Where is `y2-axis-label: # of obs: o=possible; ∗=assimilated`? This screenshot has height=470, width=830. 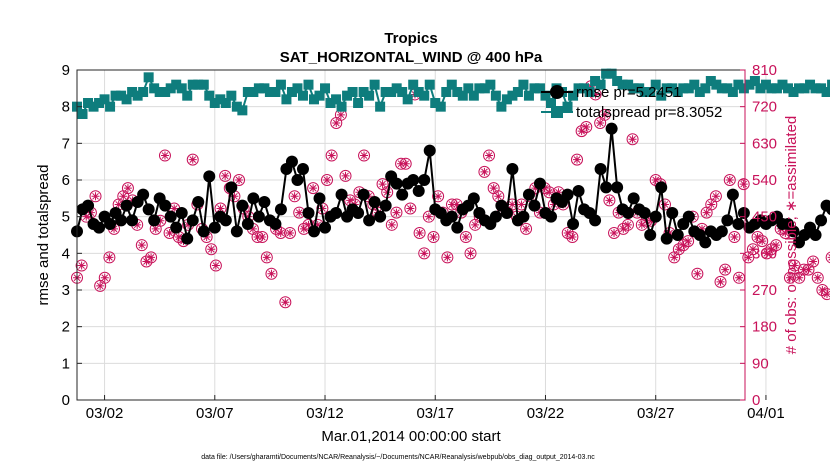
y2-axis-label: # of obs: o=possible; ∗=assimilated is located at coordinates (791, 235).